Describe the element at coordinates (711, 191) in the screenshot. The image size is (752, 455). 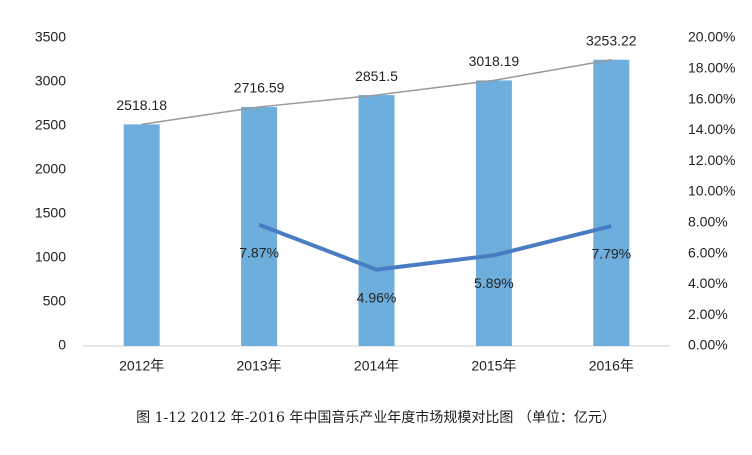
I see `y2-tick-label: 10.00%` at that location.